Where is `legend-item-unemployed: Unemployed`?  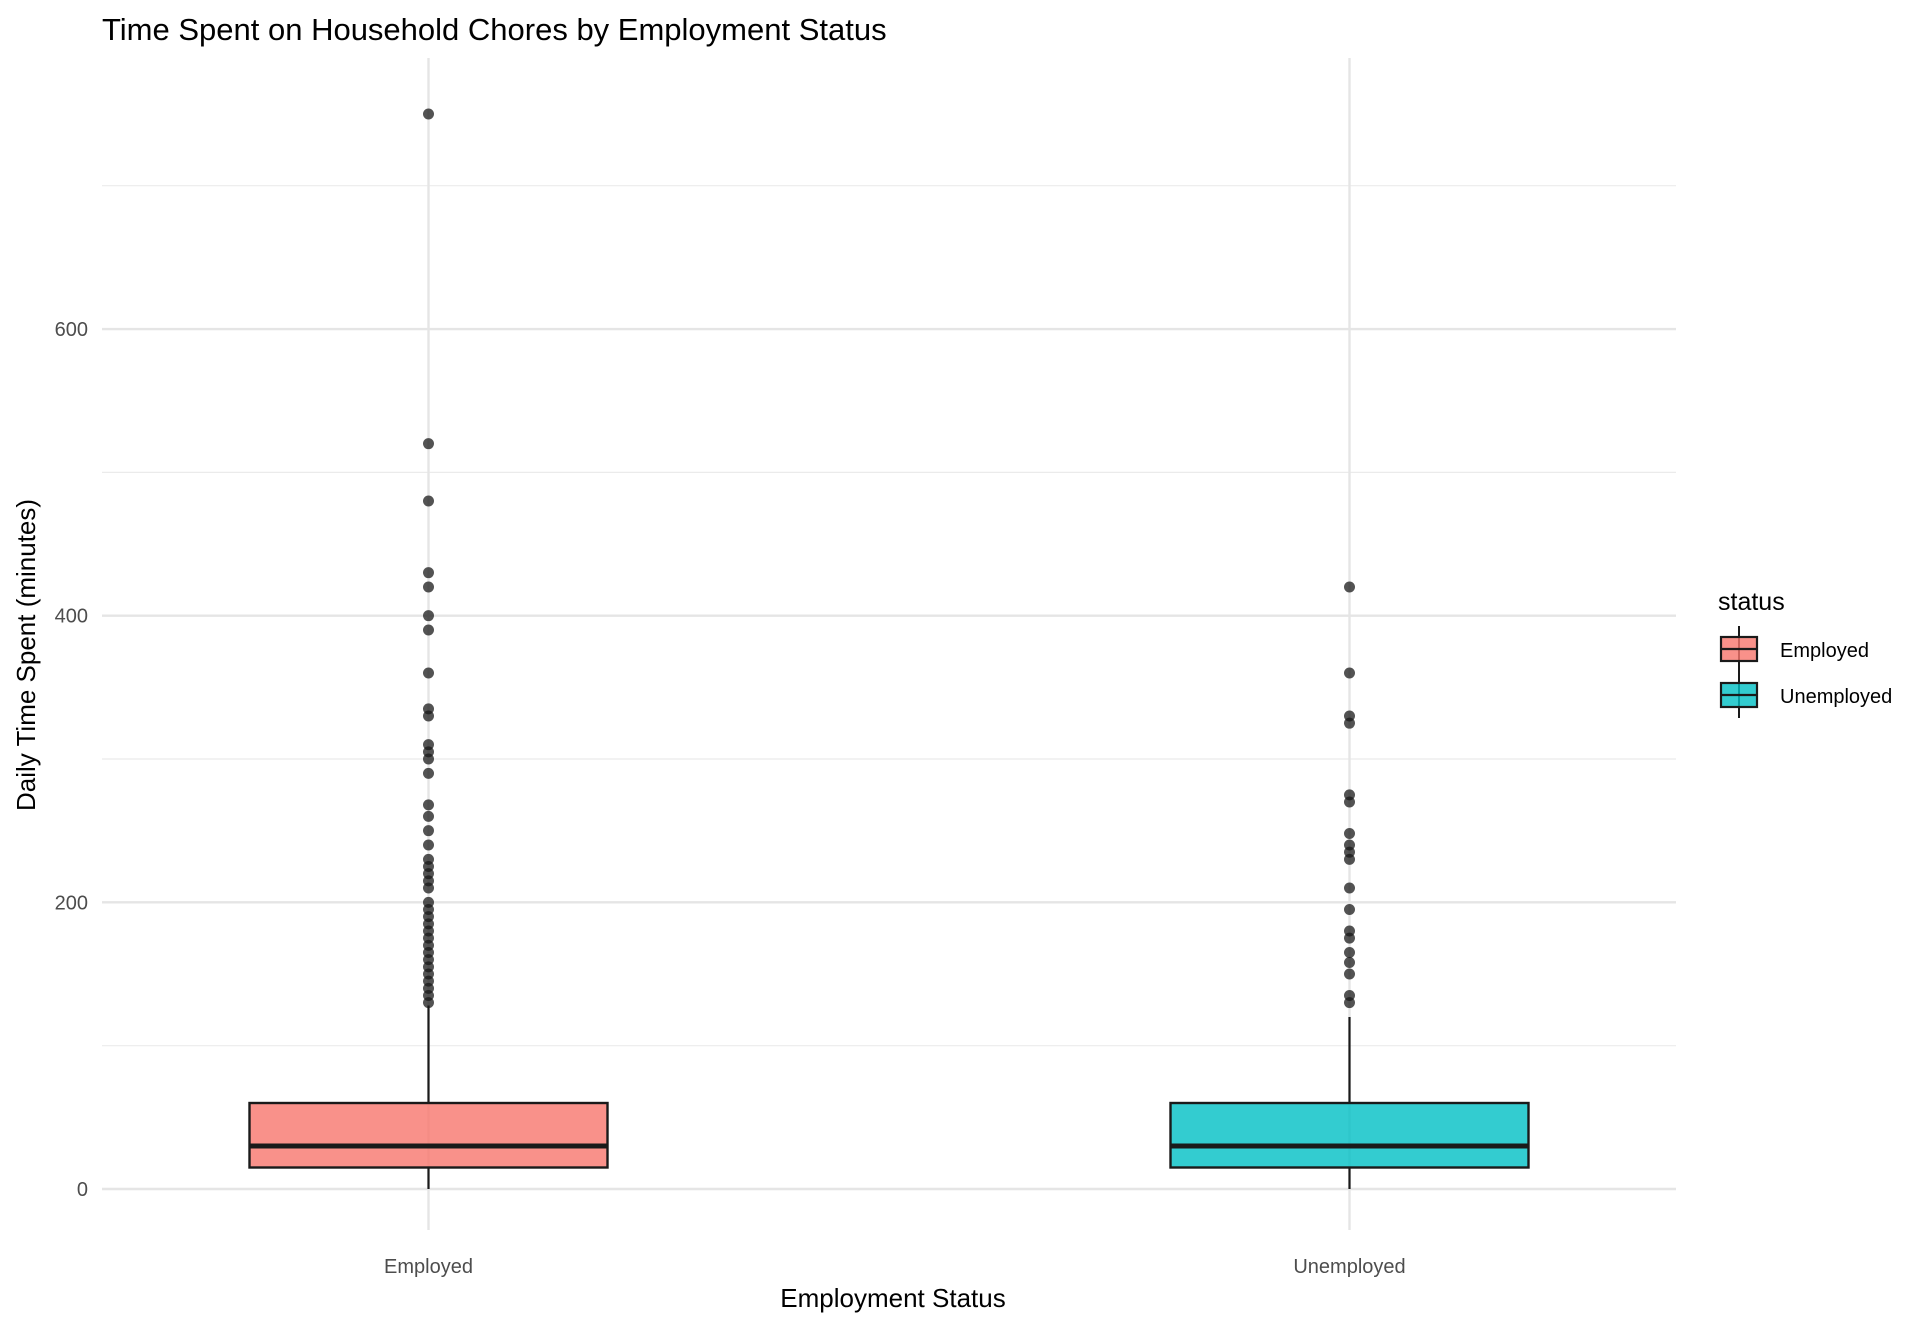
legend-item-unemployed: Unemployed is located at coordinates (1805, 695).